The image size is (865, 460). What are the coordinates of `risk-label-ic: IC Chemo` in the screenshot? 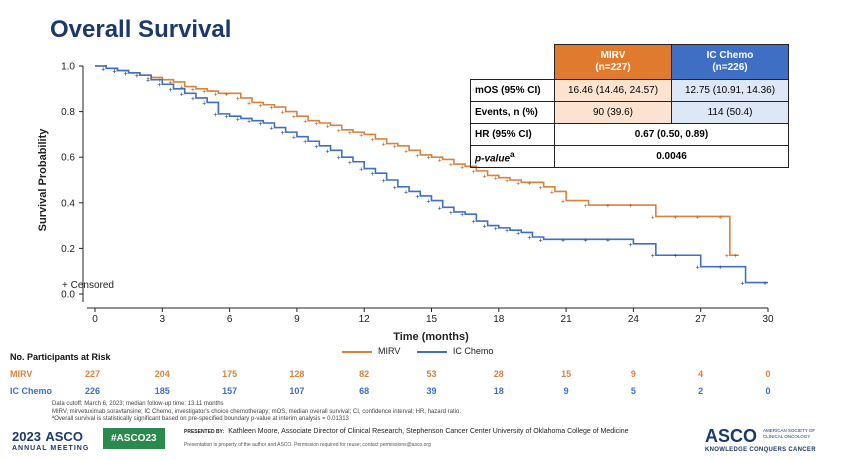 It's located at (31, 391).